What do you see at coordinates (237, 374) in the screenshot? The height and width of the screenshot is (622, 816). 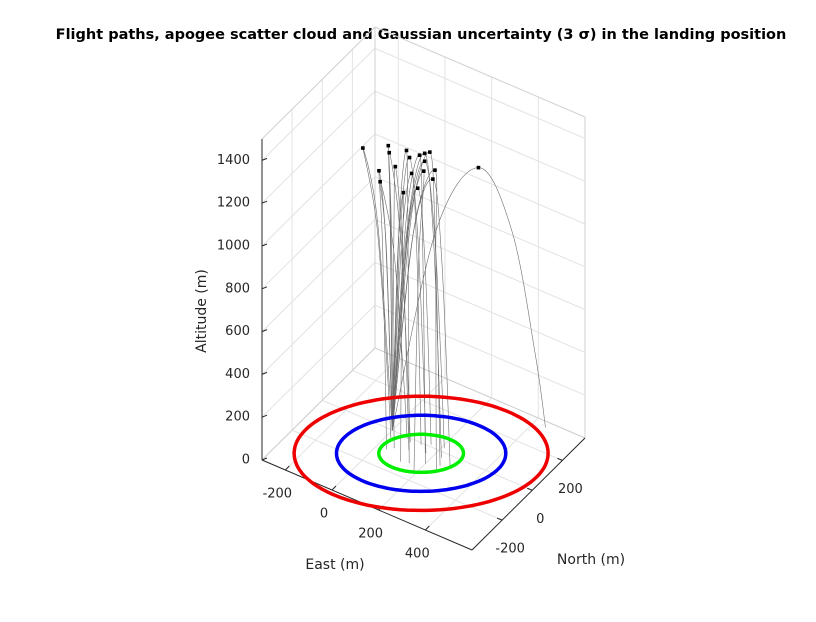 I see `z-tick-label: 400` at bounding box center [237, 374].